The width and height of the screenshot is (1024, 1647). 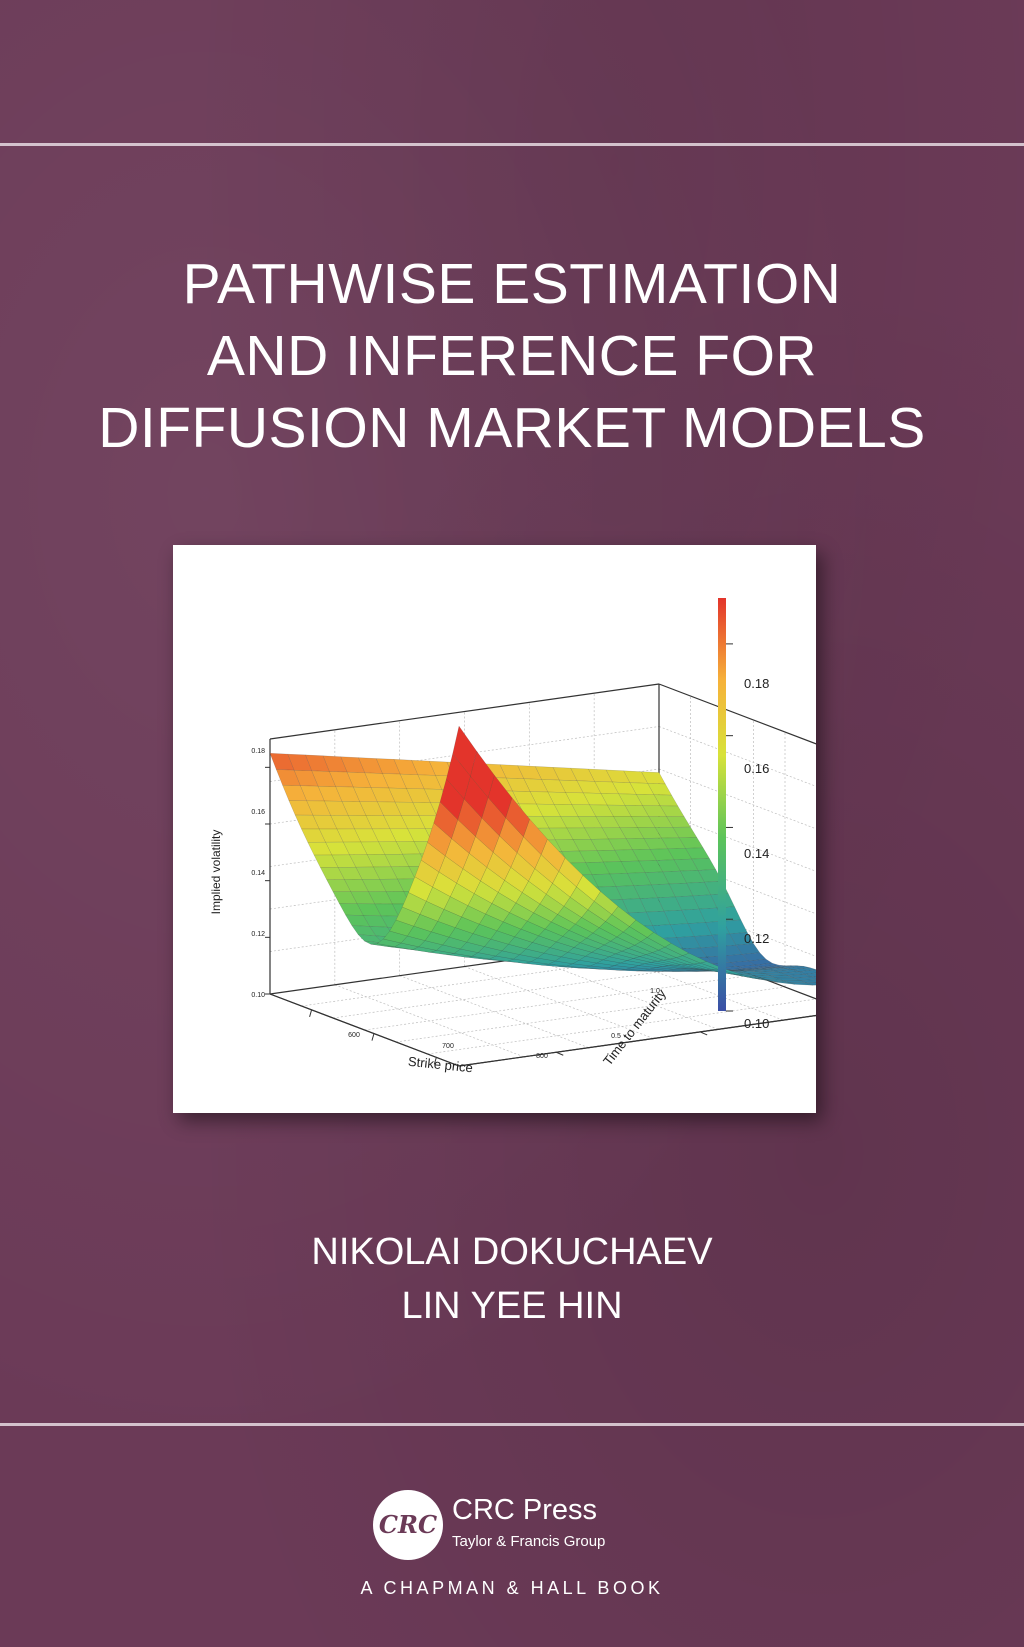 I want to click on y-tick-label: 1.0, so click(x=655, y=991).